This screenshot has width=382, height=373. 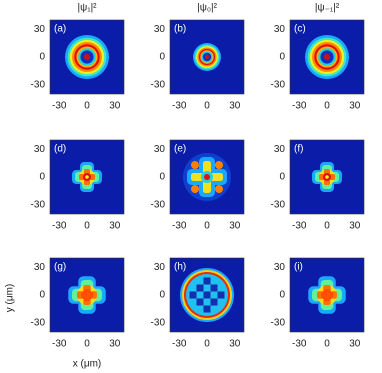 What do you see at coordinates (298, 149) in the screenshot?
I see `panel-label: (f)` at bounding box center [298, 149].